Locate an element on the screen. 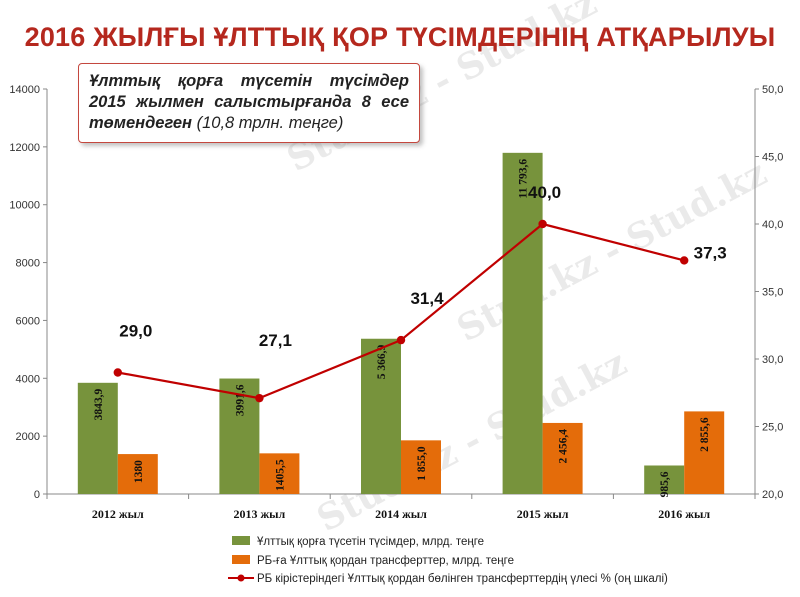  y-tick-label-left: 4000 is located at coordinates (28, 379).